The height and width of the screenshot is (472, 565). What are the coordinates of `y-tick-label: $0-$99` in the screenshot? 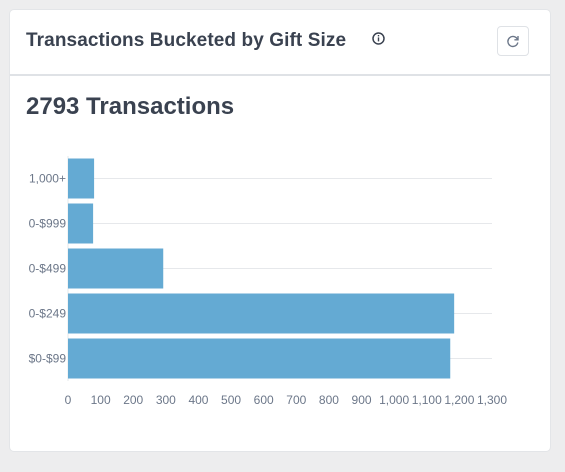 It's located at (48, 359).